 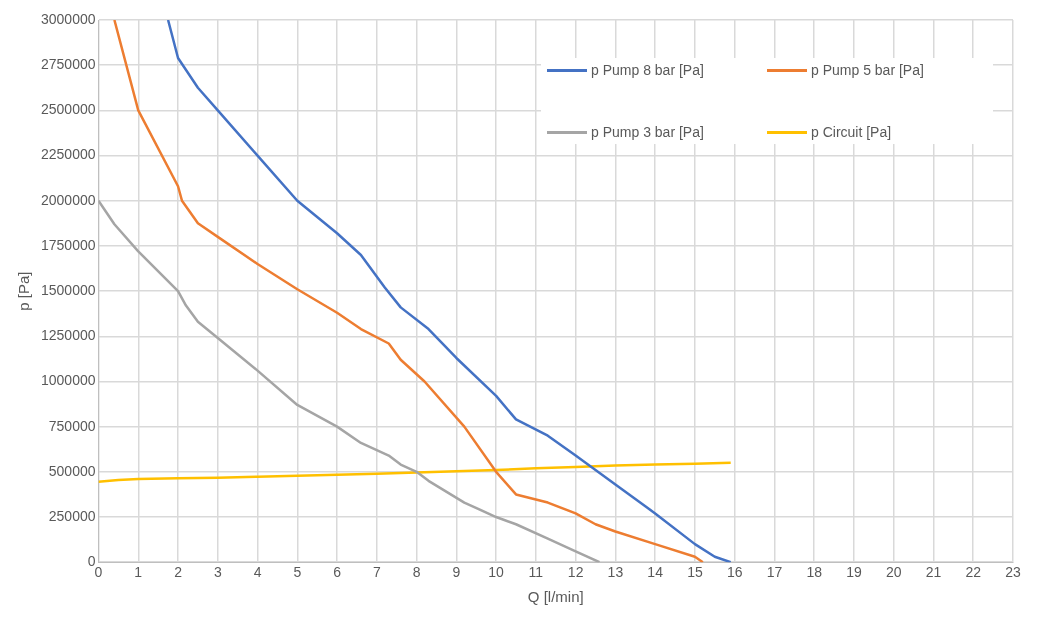 I want to click on y-tick-label: 1250000, so click(x=68, y=335).